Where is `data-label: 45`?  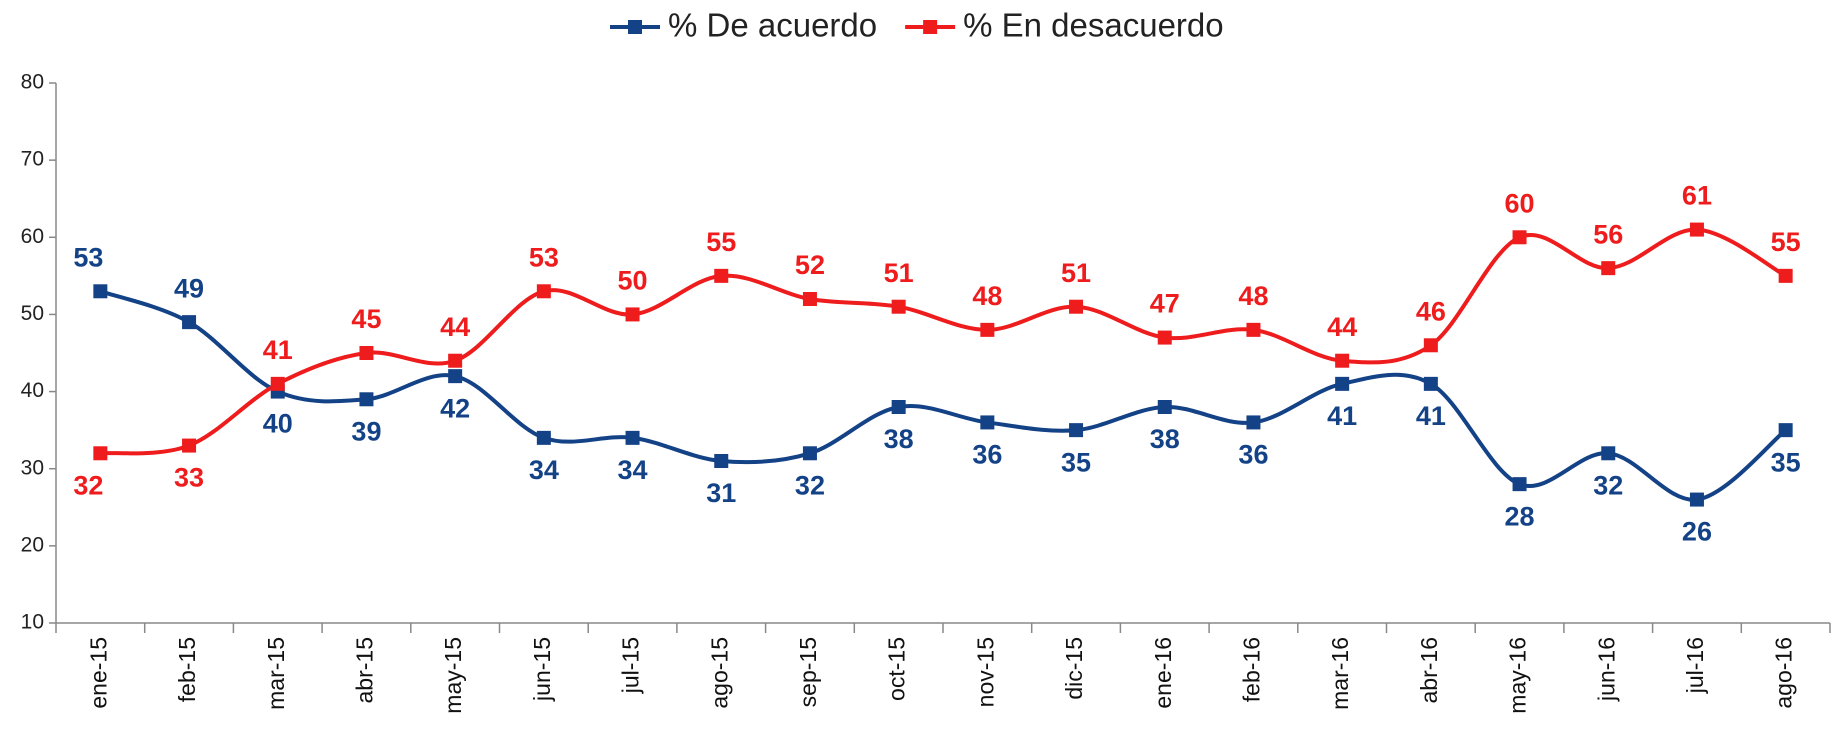 data-label: 45 is located at coordinates (366, 319).